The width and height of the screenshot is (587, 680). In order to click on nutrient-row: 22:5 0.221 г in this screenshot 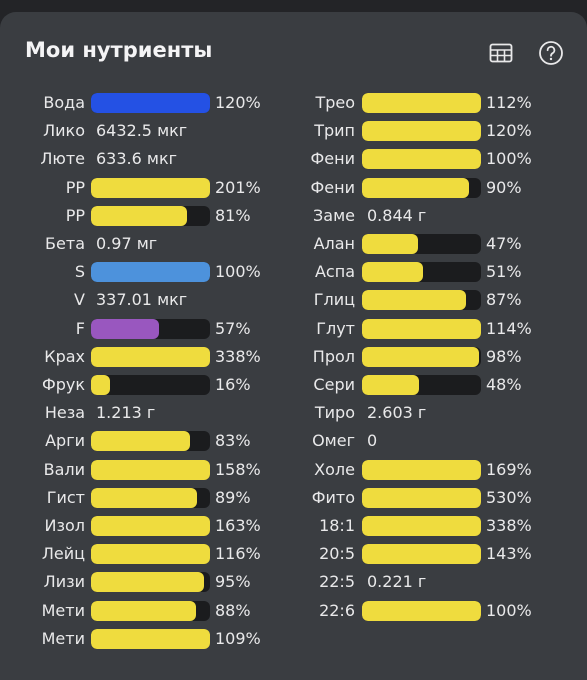, I will do `click(293, 582)`.